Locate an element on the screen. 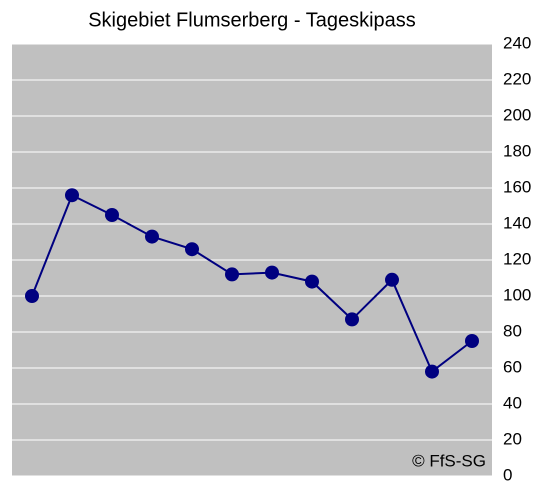 The height and width of the screenshot is (483, 533). y-tick-label: 0 is located at coordinates (507, 474).